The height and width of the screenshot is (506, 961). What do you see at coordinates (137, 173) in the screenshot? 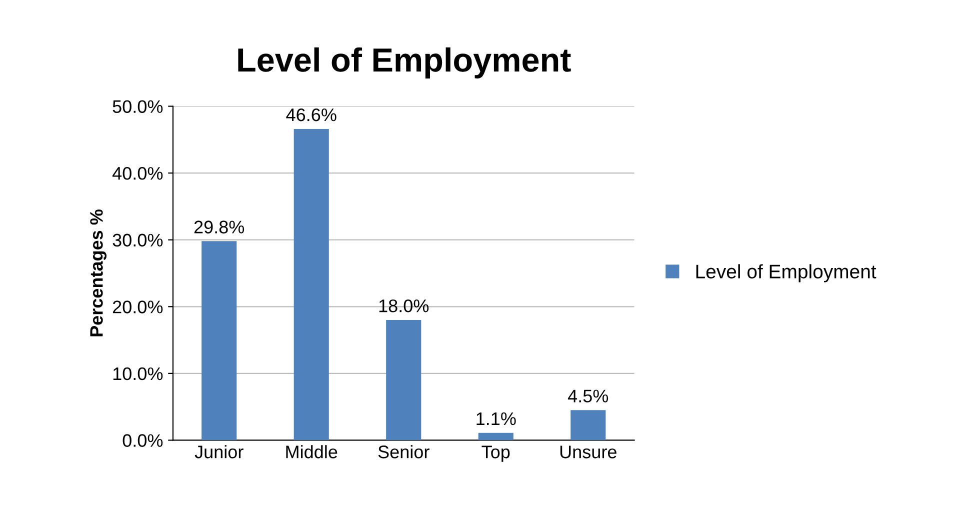
I see `y-tick-label: 40.0%` at bounding box center [137, 173].